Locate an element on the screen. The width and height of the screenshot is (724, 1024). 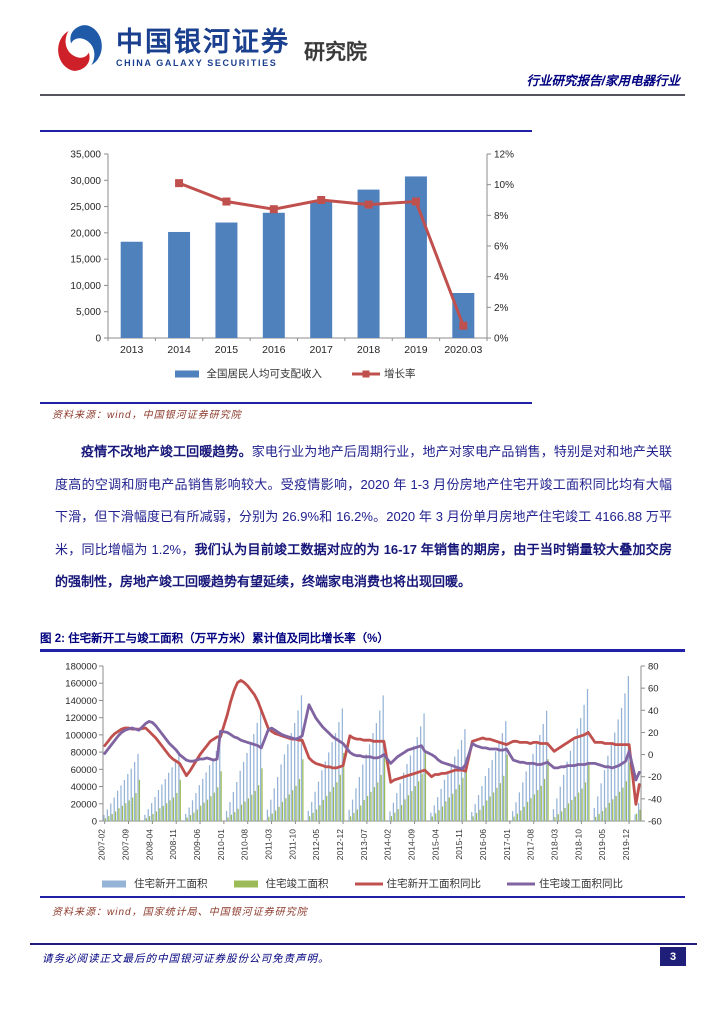
svg-text: 4% is located at coordinates (501, 277).